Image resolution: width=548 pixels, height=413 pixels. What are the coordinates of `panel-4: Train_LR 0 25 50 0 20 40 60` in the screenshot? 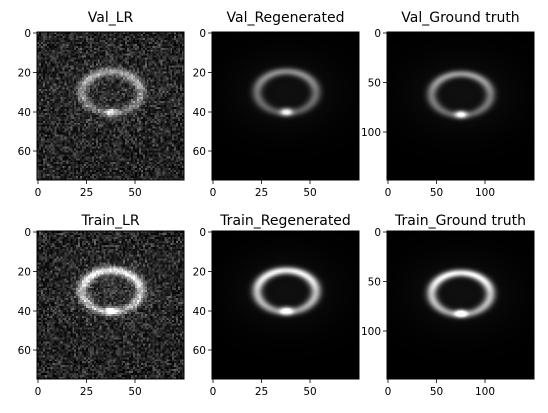 It's located at (101, 305).